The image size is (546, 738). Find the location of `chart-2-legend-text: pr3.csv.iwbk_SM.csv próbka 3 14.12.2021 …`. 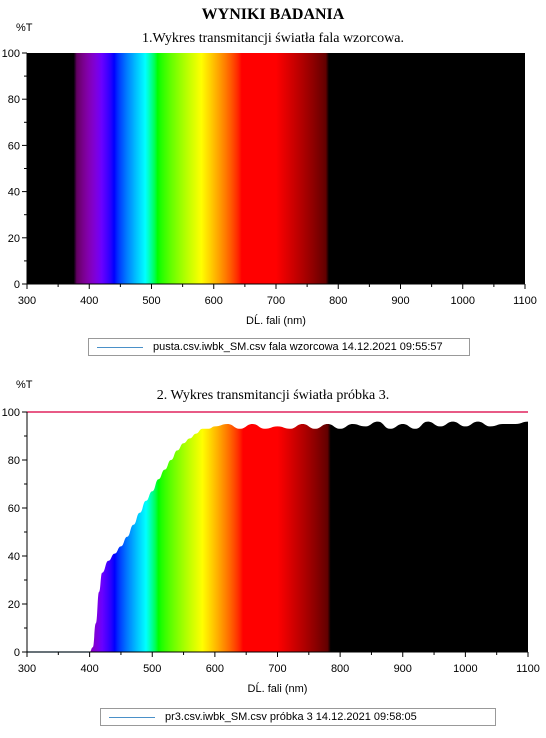

chart-2-legend-text: pr3.csv.iwbk_SM.csv próbka 3 14.12.2021 … is located at coordinates (291, 717).